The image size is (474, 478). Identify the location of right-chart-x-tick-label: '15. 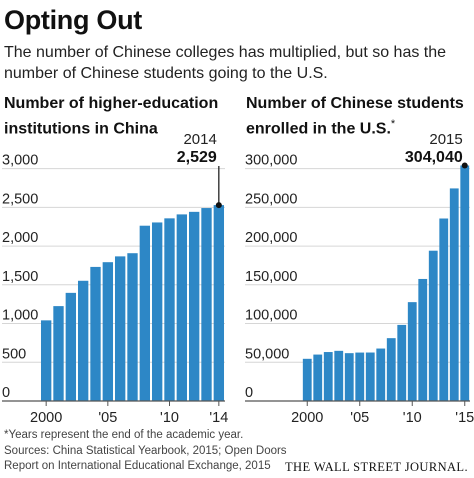
(464, 418).